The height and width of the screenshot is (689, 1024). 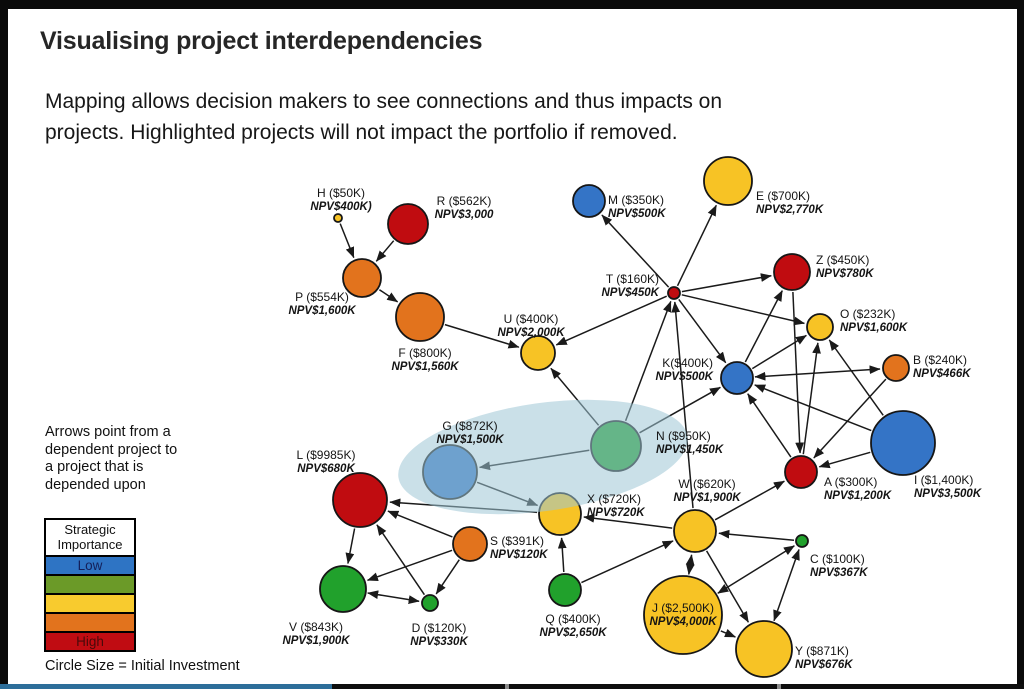 I want to click on node-H, so click(x=338, y=218).